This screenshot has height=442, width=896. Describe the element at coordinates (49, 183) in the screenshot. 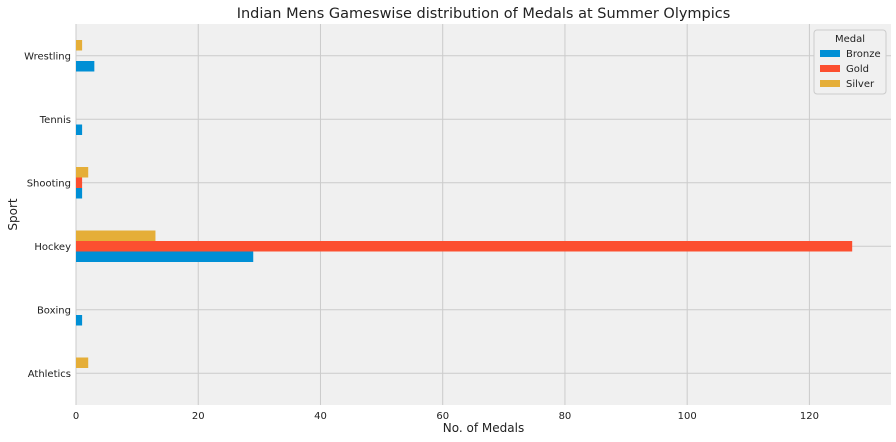

I see `y-tick-label: Shooting` at that location.